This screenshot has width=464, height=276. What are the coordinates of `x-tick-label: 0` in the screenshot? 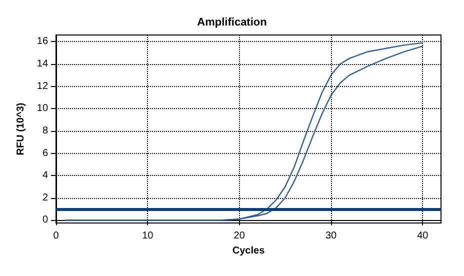 It's located at (56, 236).